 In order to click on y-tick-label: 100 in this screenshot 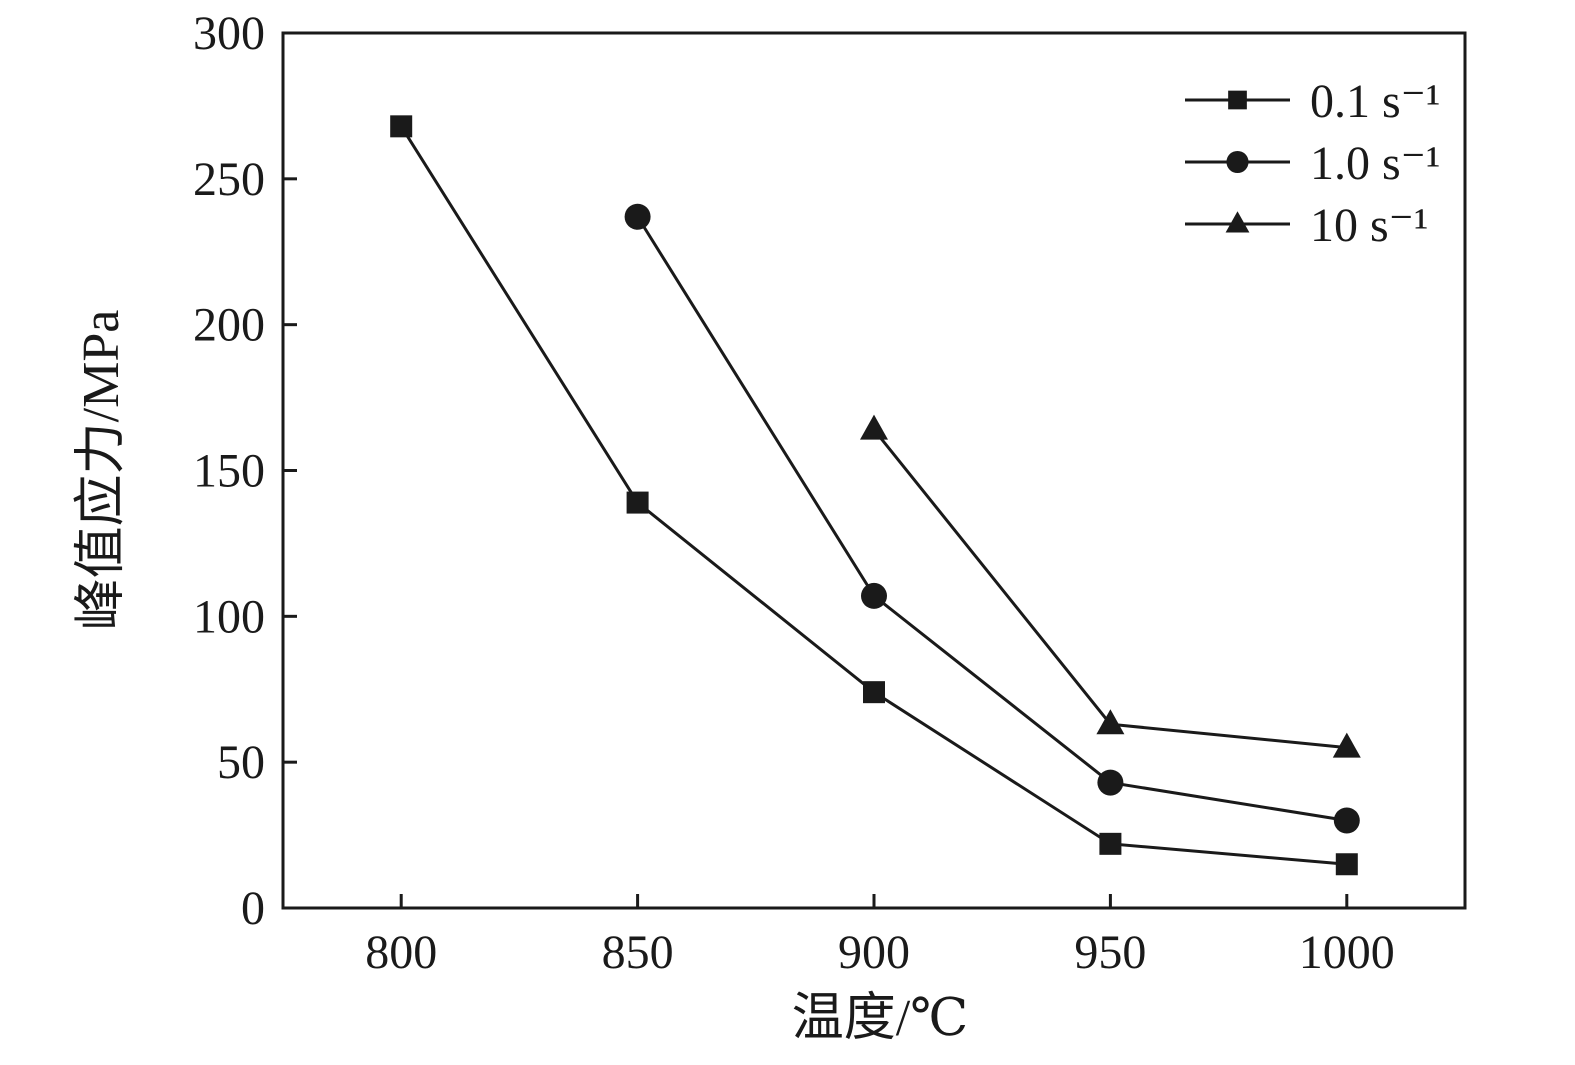, I will do `click(229, 616)`.